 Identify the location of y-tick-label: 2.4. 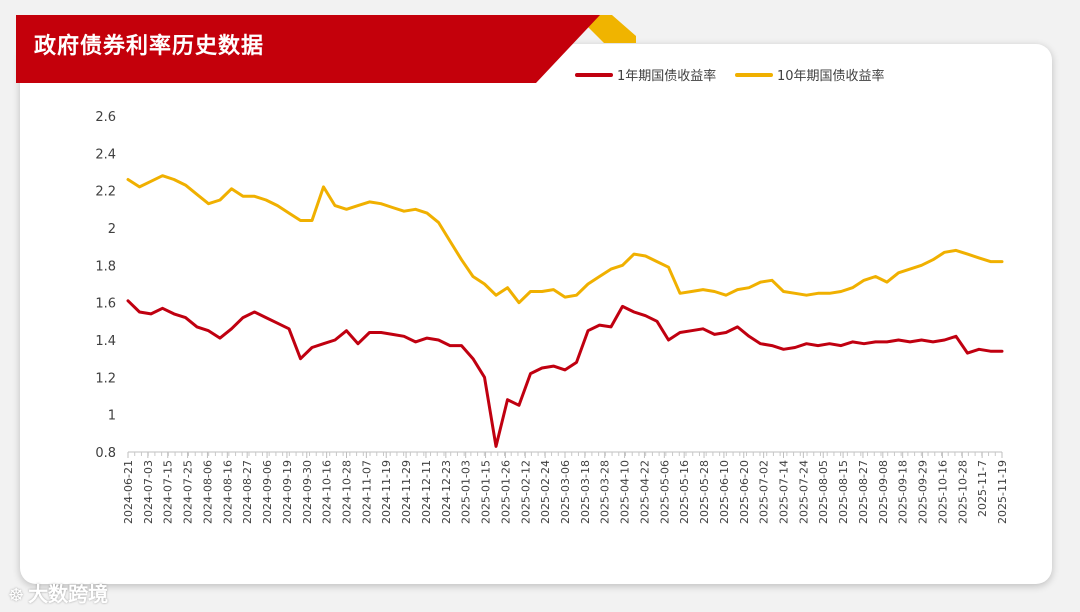
(105, 154).